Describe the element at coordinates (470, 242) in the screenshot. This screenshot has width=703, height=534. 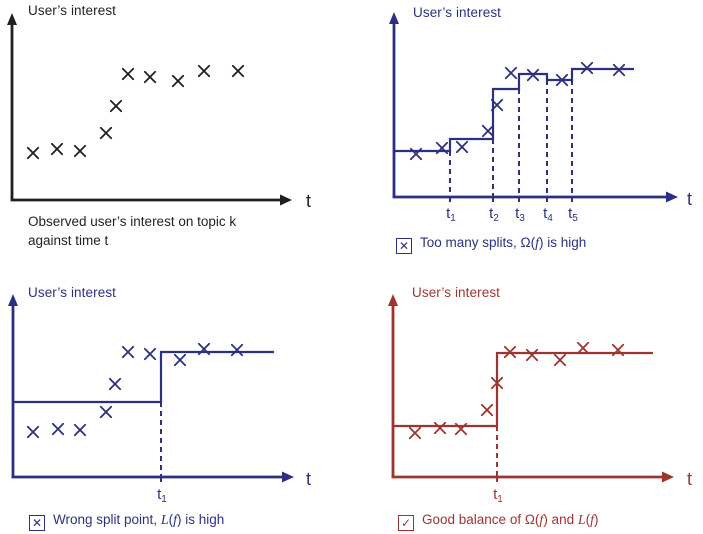
I see `caption-text: Too many splits,` at that location.